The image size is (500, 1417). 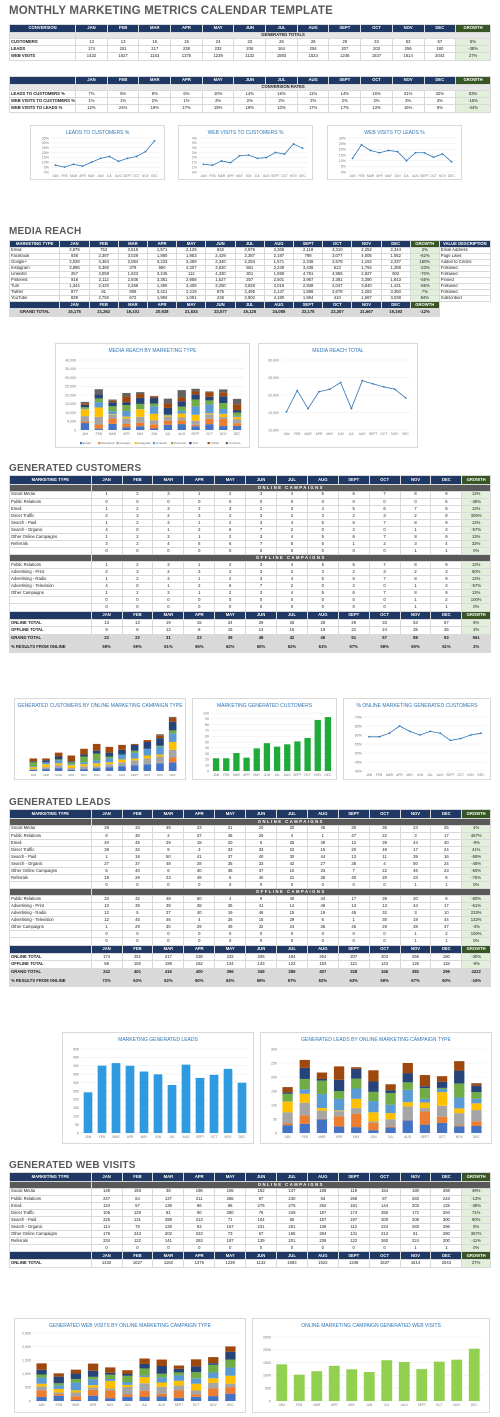 What do you see at coordinates (446, 964) in the screenshot?
I see `cell: 119` at bounding box center [446, 964].